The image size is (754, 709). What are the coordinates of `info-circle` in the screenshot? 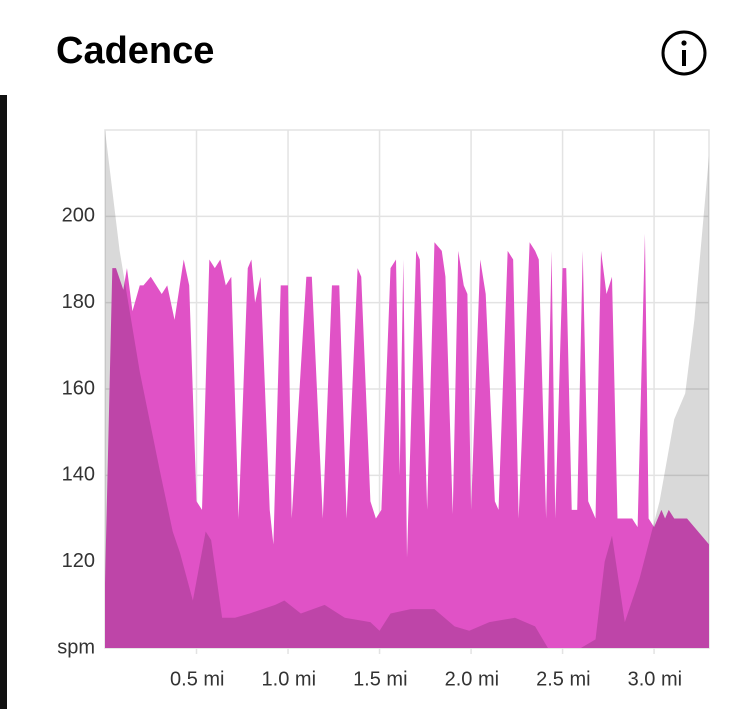 It's located at (684, 53).